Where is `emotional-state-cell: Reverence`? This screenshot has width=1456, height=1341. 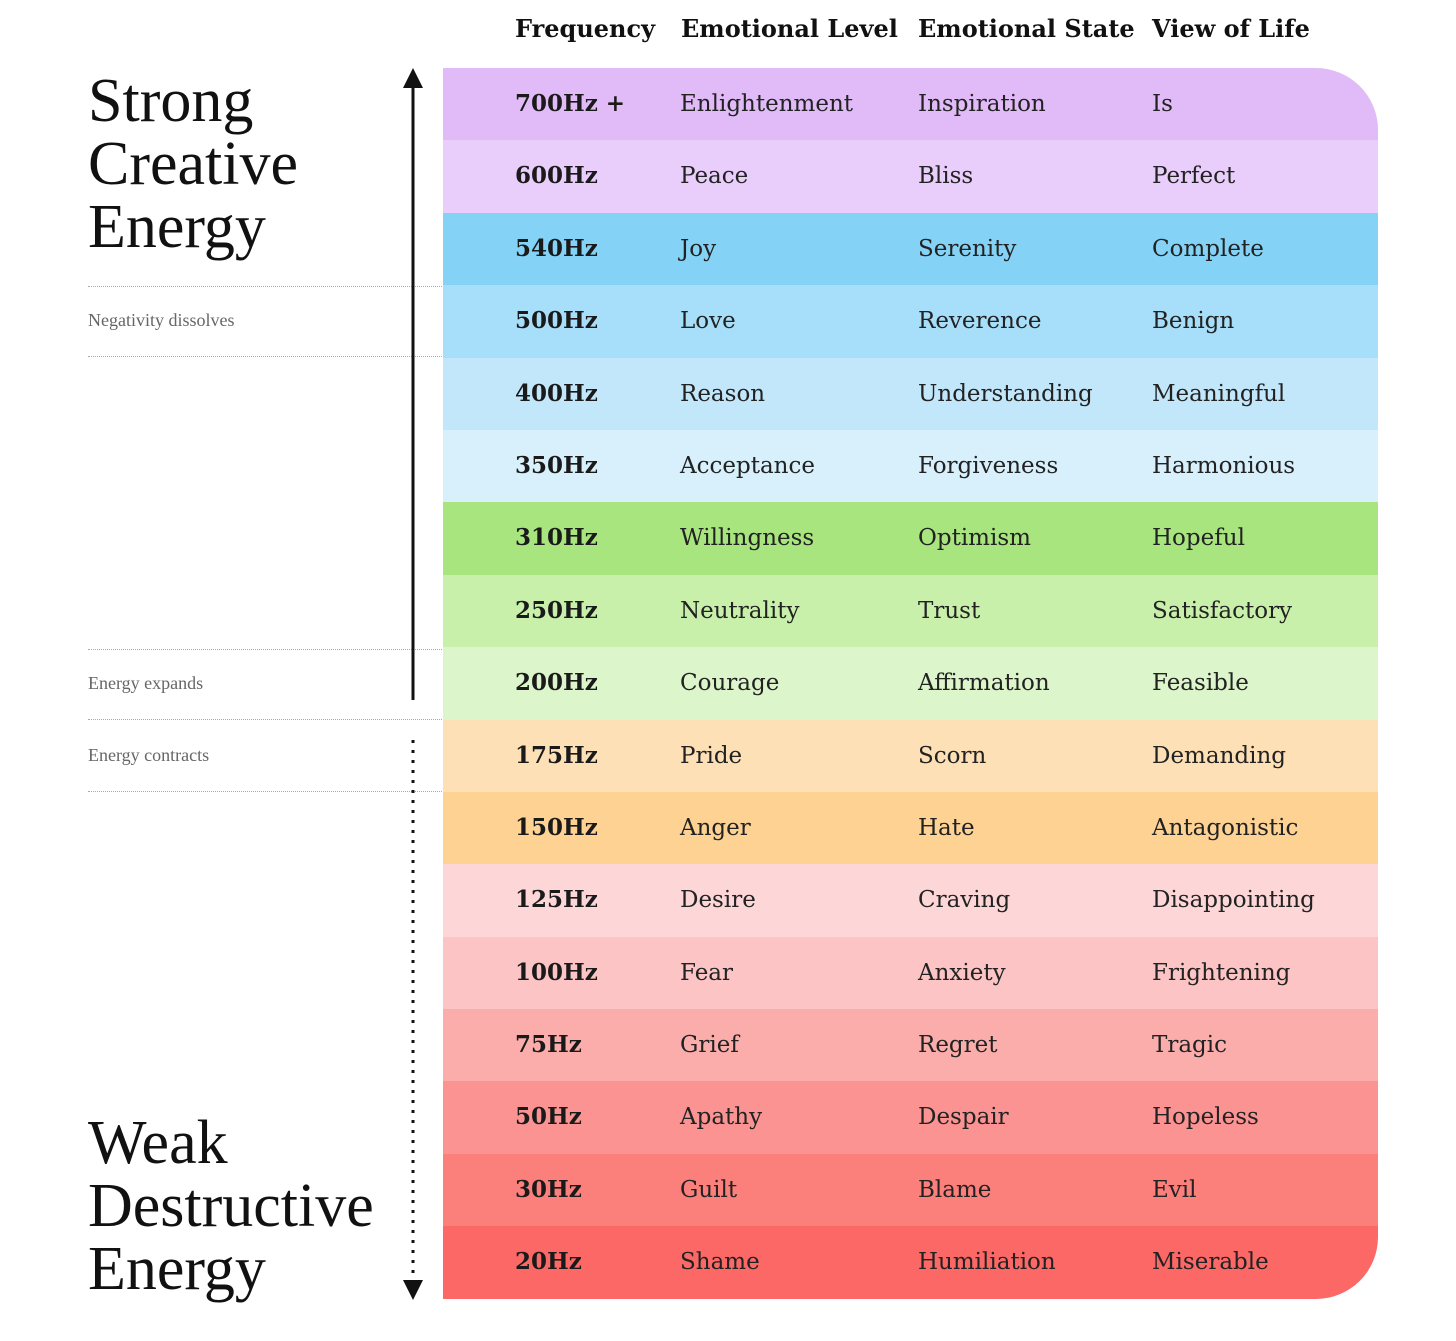 emotional-state-cell: Reverence is located at coordinates (980, 321).